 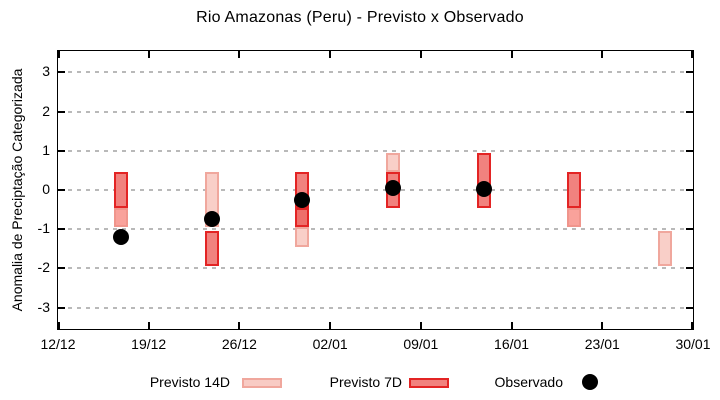 What do you see at coordinates (189, 382) in the screenshot?
I see `legend-label-previsto-14d: Previsto 14D` at bounding box center [189, 382].